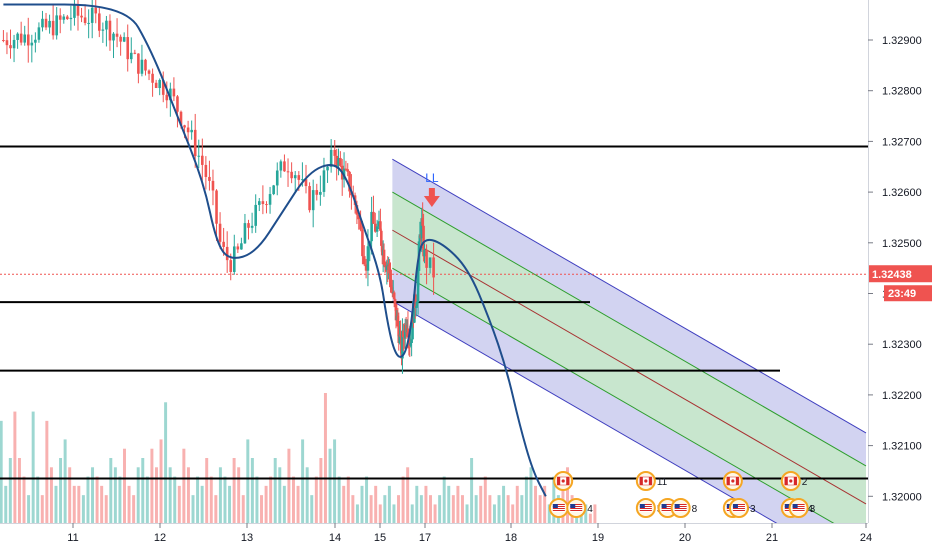 The width and height of the screenshot is (932, 550). Describe the element at coordinates (902, 142) in the screenshot. I see `price-tick-label: 1.32700` at that location.